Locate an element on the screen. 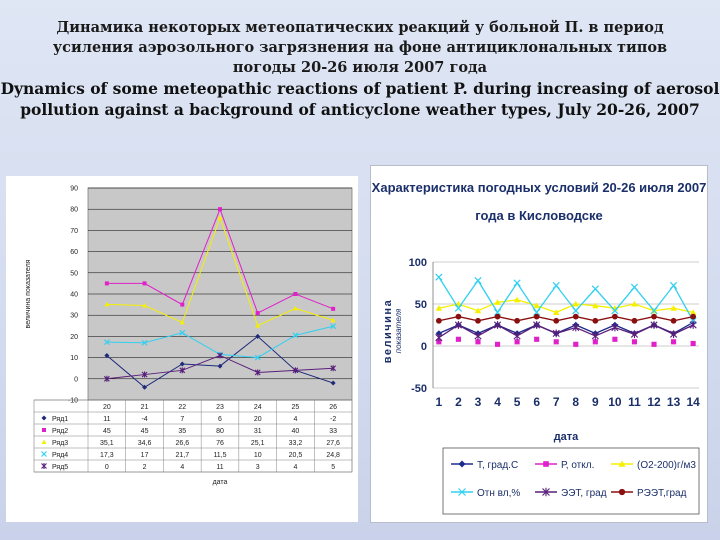 The image size is (720, 540). table-cell: 34,6 is located at coordinates (145, 443).